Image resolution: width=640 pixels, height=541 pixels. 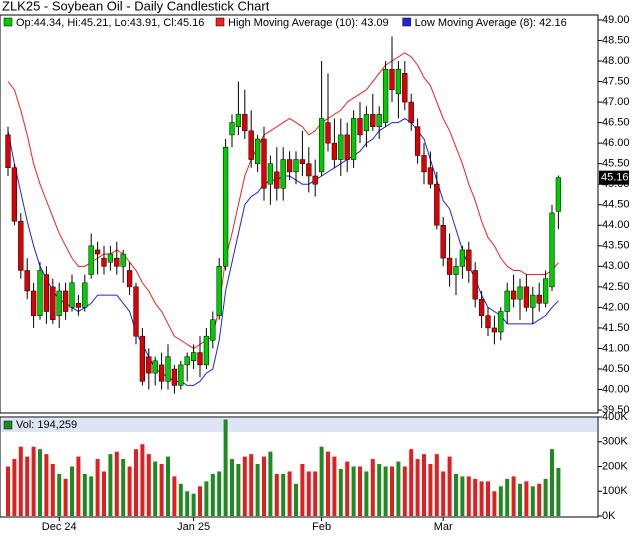 What do you see at coordinates (110, 23) in the screenshot?
I see `legend-ohlc: Op:44.34, Hi:45.21, Lo:43.91, Cl:45.16` at bounding box center [110, 23].